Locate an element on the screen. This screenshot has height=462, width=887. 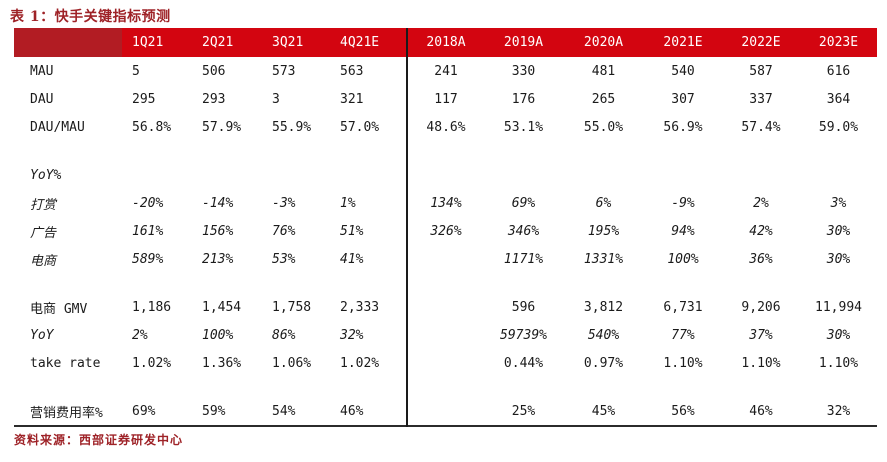
value-cell: 3 is located at coordinates (276, 99).